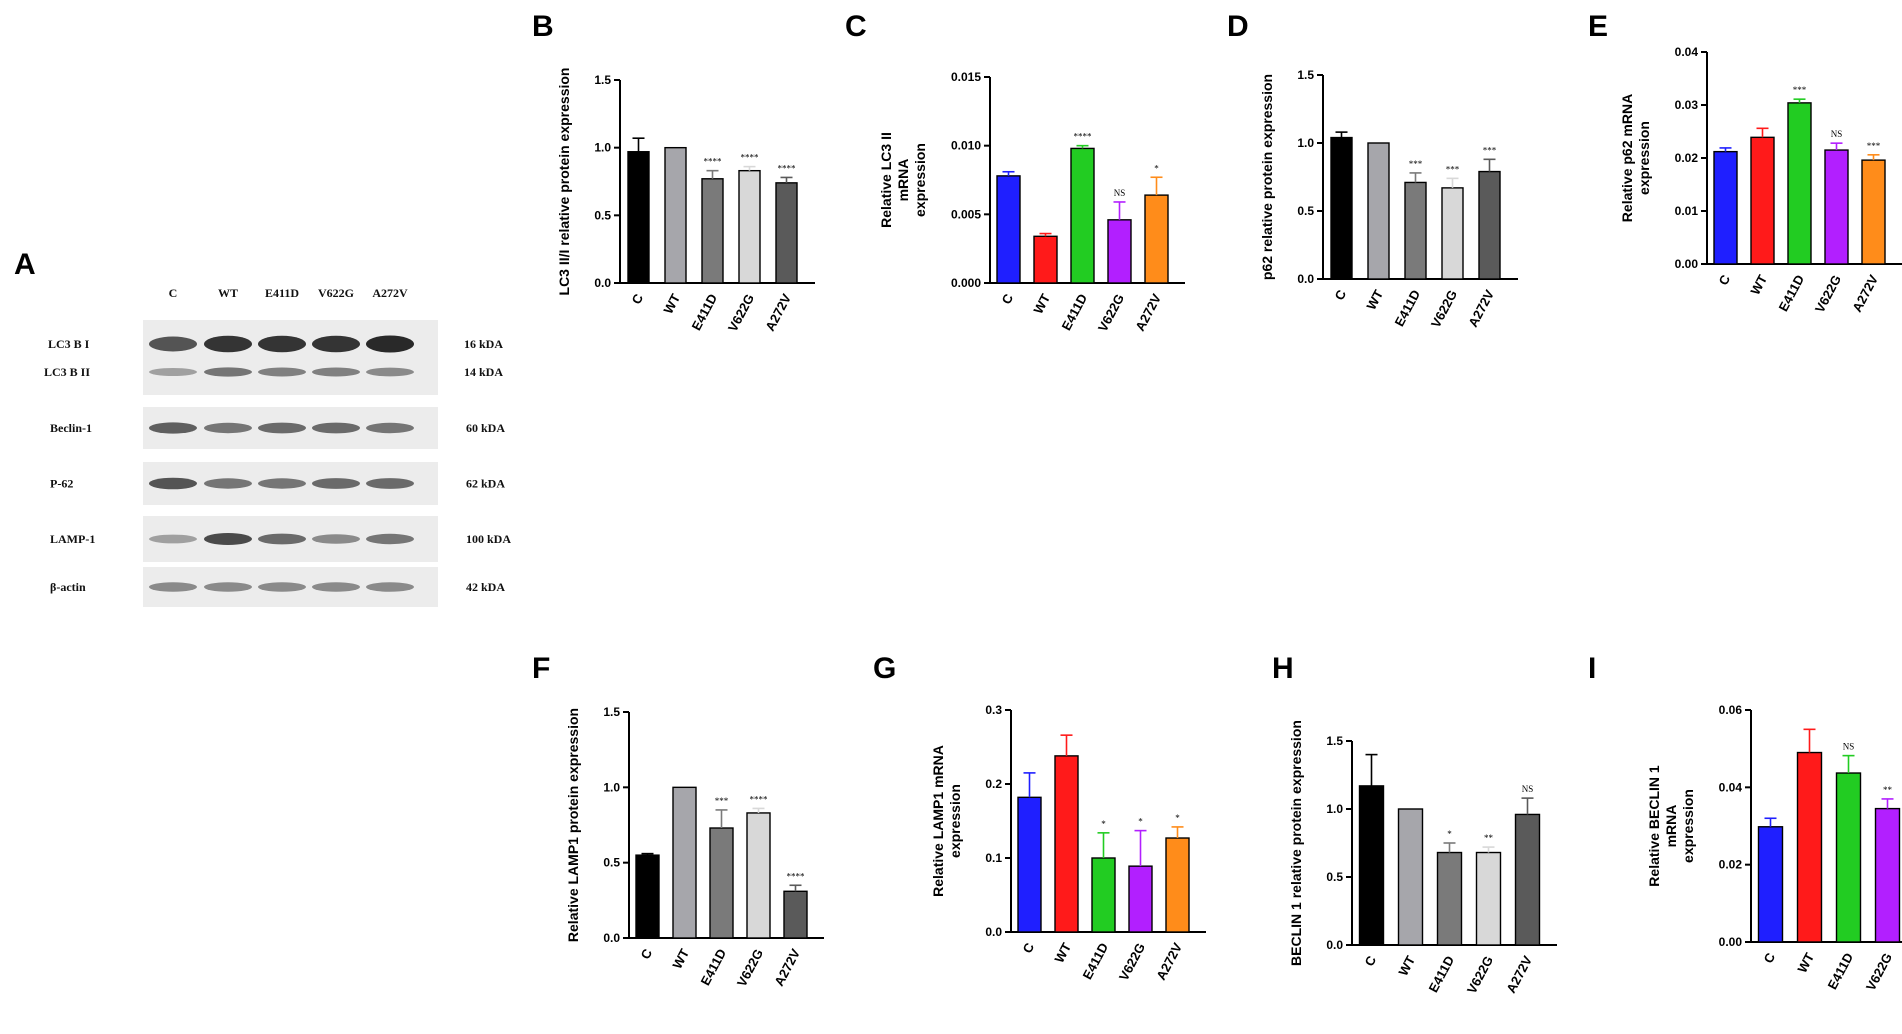 This screenshot has height=1034, width=1902. Describe the element at coordinates (1731, 710) in the screenshot. I see `y-tick-label: 0.06` at that location.